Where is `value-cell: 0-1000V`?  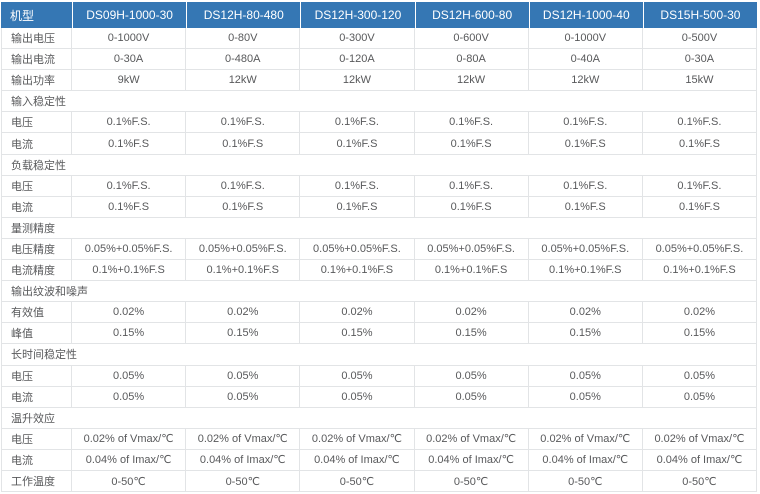 value-cell: 0-1000V is located at coordinates (586, 38).